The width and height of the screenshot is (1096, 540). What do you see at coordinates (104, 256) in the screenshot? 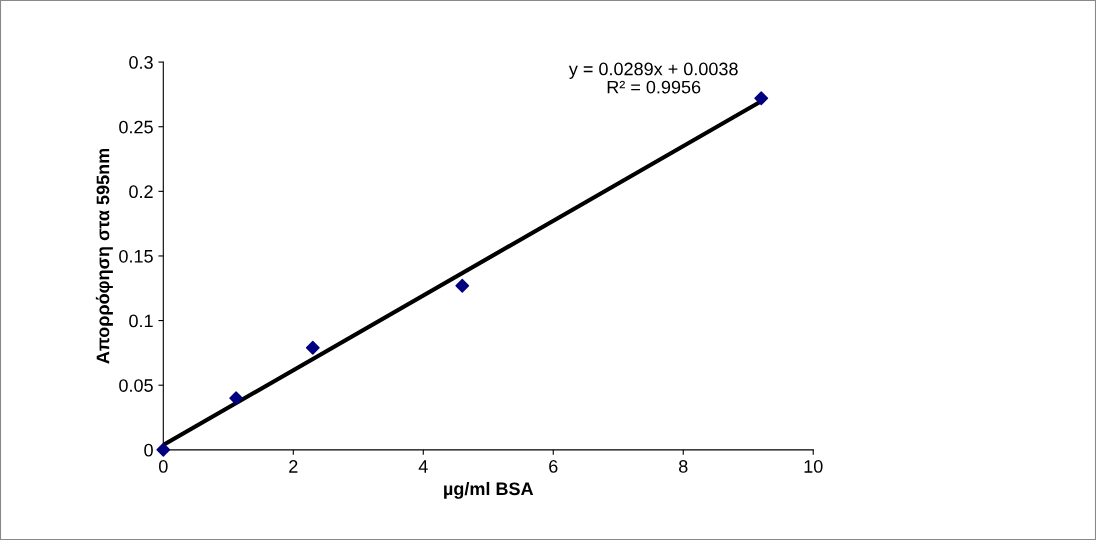
I see `y-axis-title: Απορρόφηση στα 595nm` at bounding box center [104, 256].